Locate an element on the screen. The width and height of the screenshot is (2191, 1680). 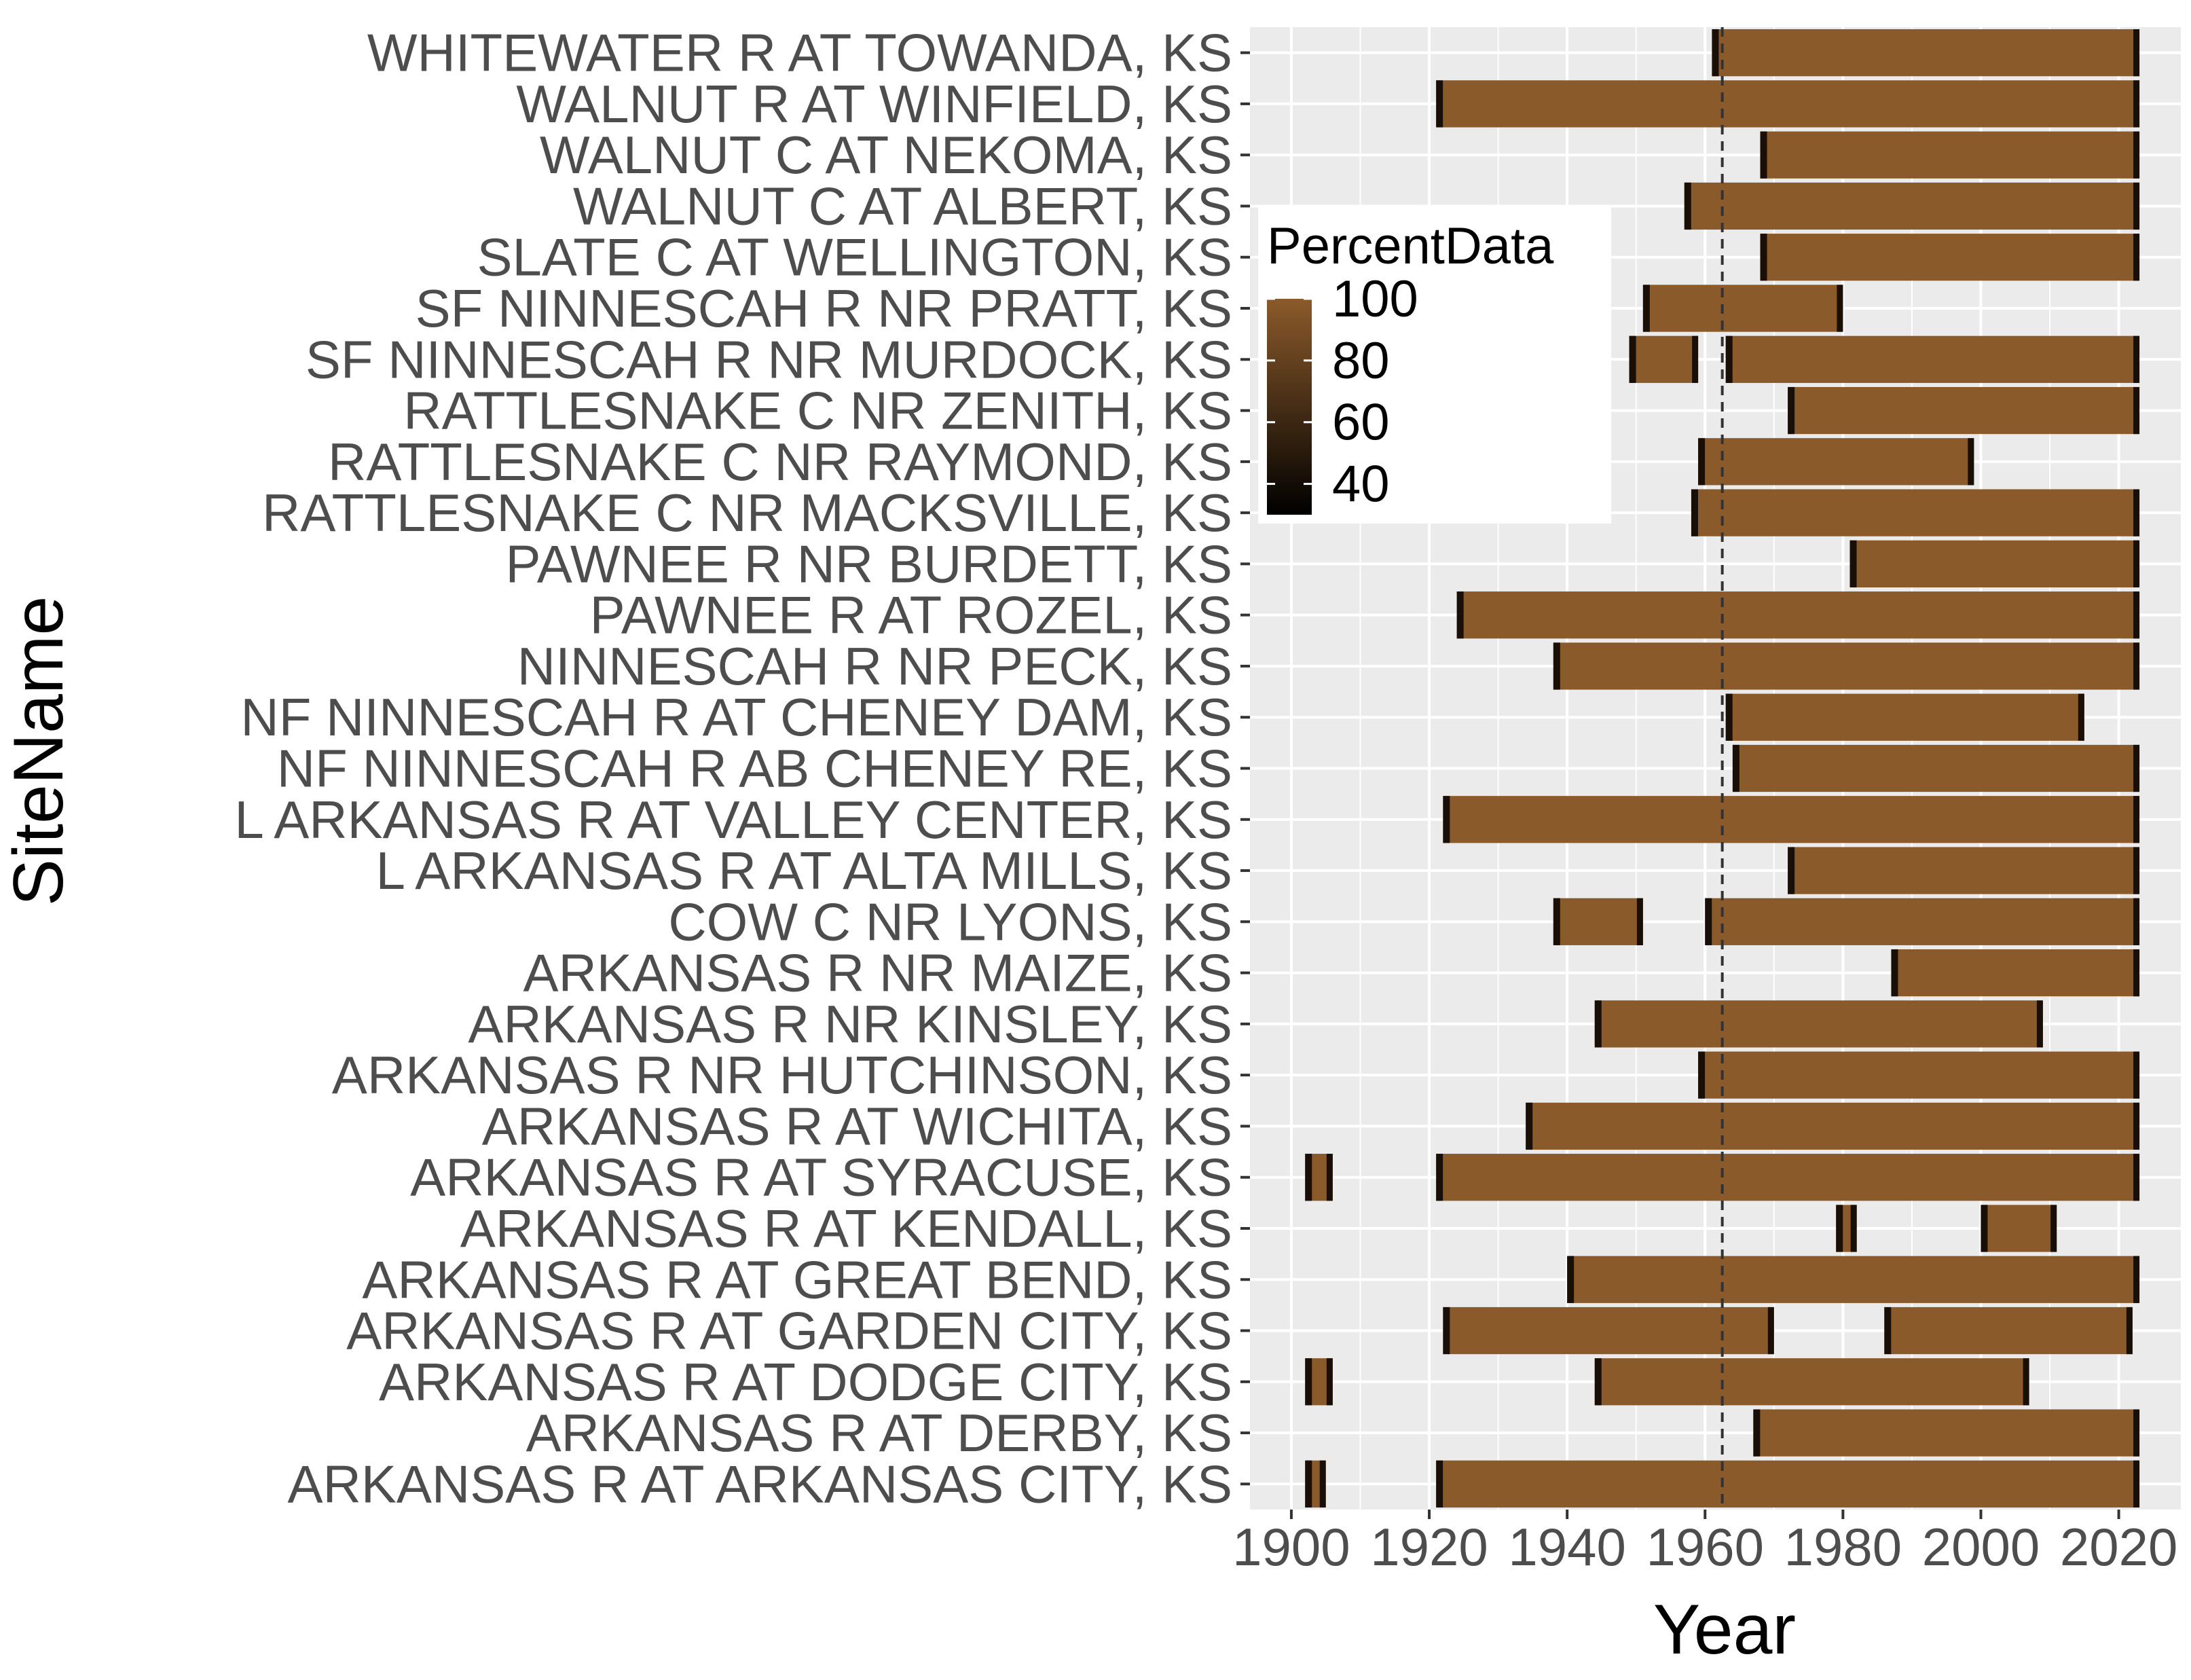
legend-background is located at coordinates (1434, 365).